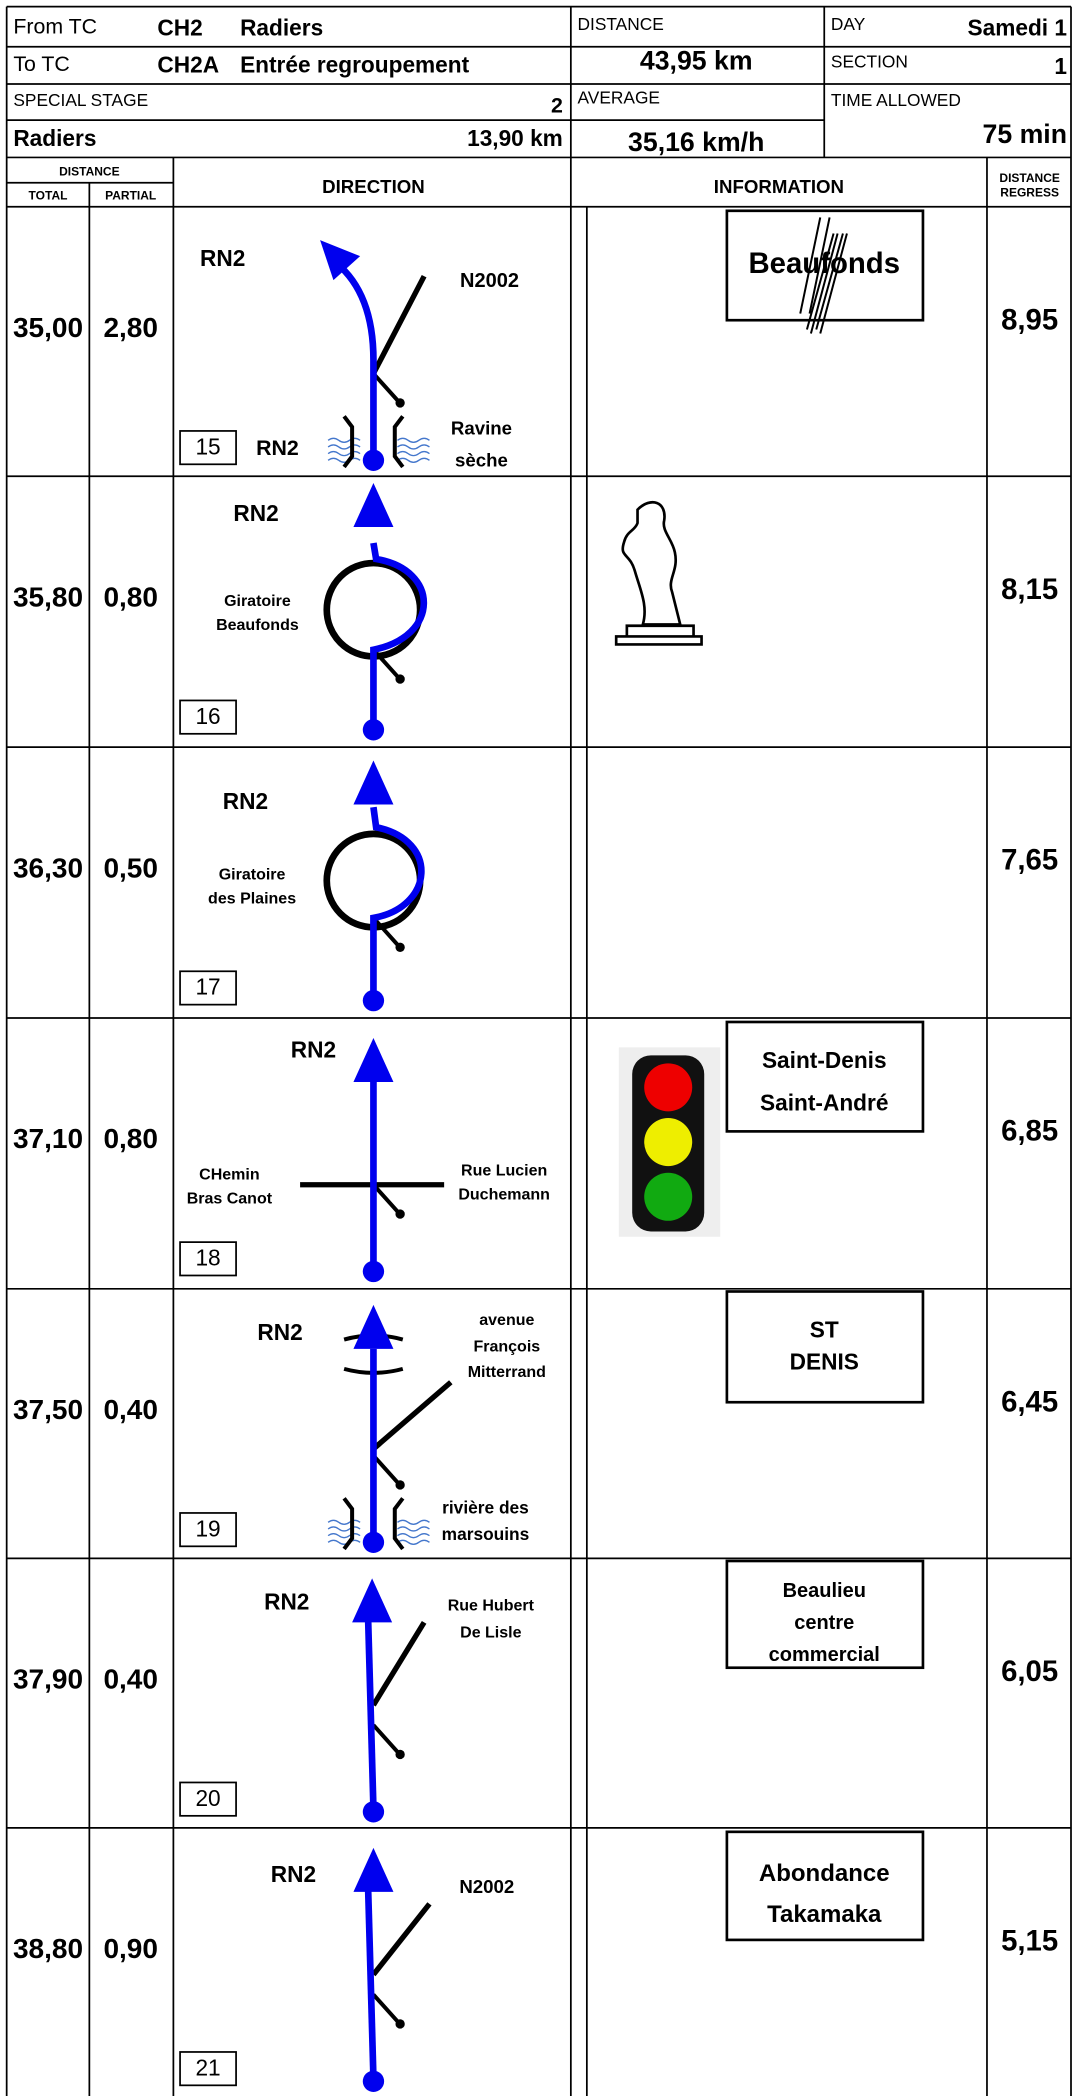  I want to click on info-text: Saint-Denis, so click(824, 1060).